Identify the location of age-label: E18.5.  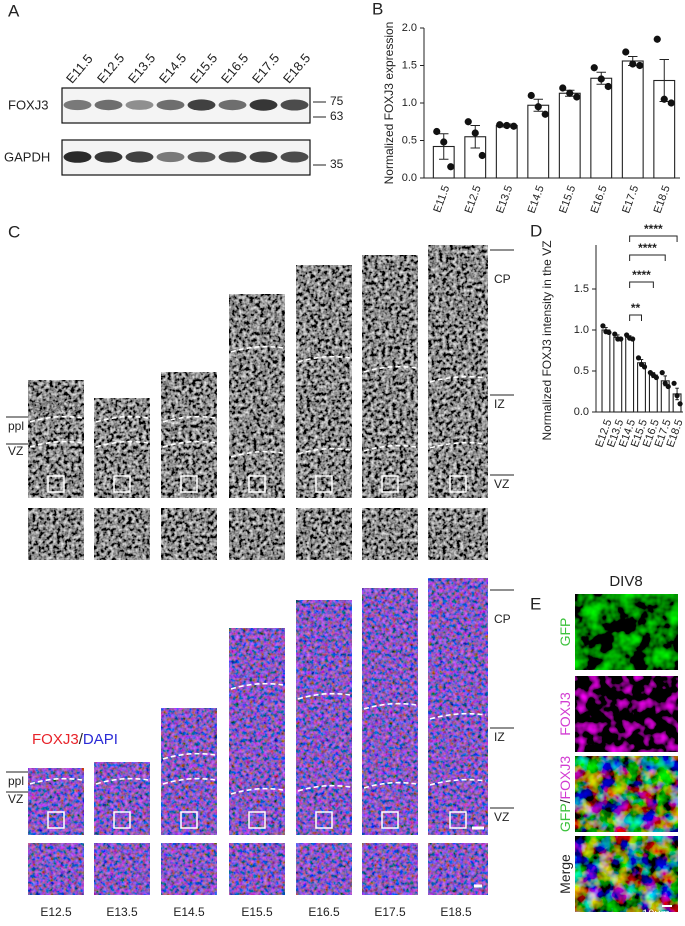
(456, 912).